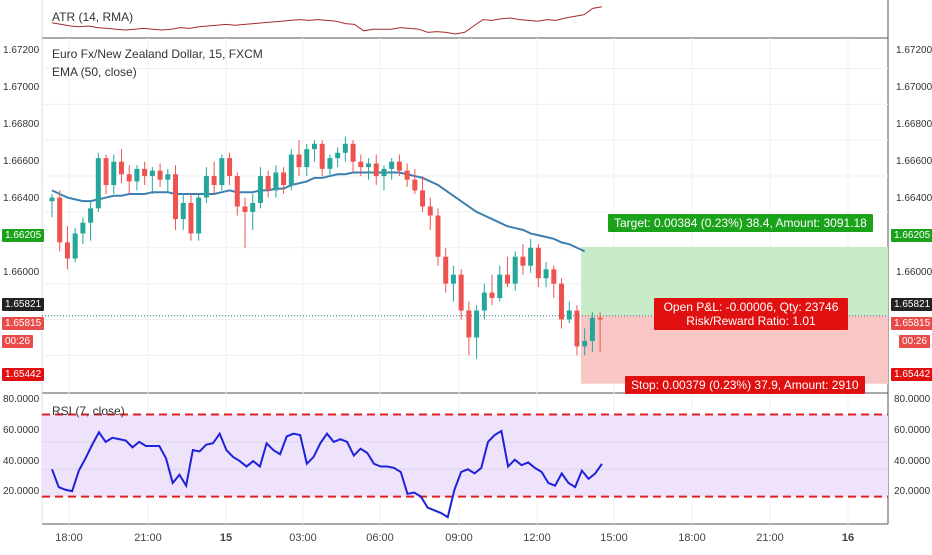 This screenshot has width=932, height=555. Describe the element at coordinates (21, 491) in the screenshot. I see `left-rsi-tick-label: 20.0000` at that location.